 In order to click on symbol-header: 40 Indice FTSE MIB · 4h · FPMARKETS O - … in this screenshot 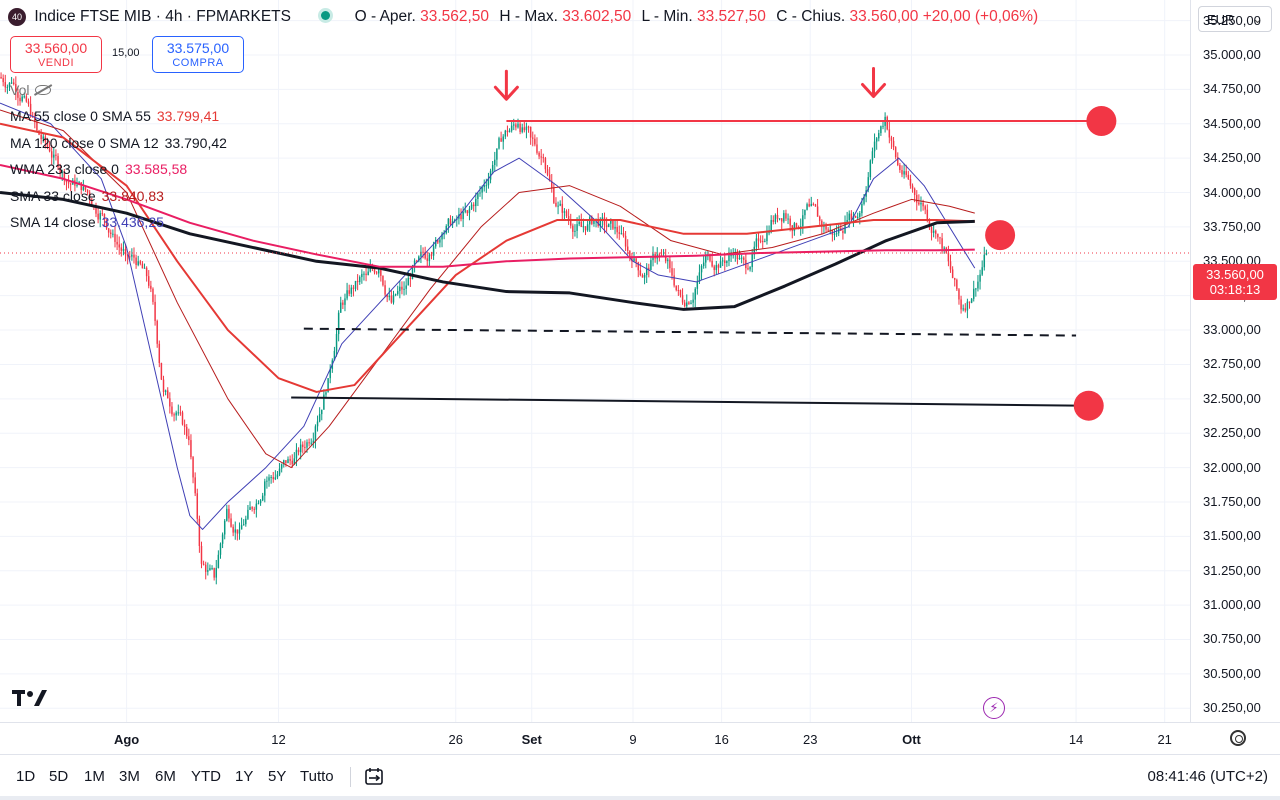, I will do `click(523, 19)`.